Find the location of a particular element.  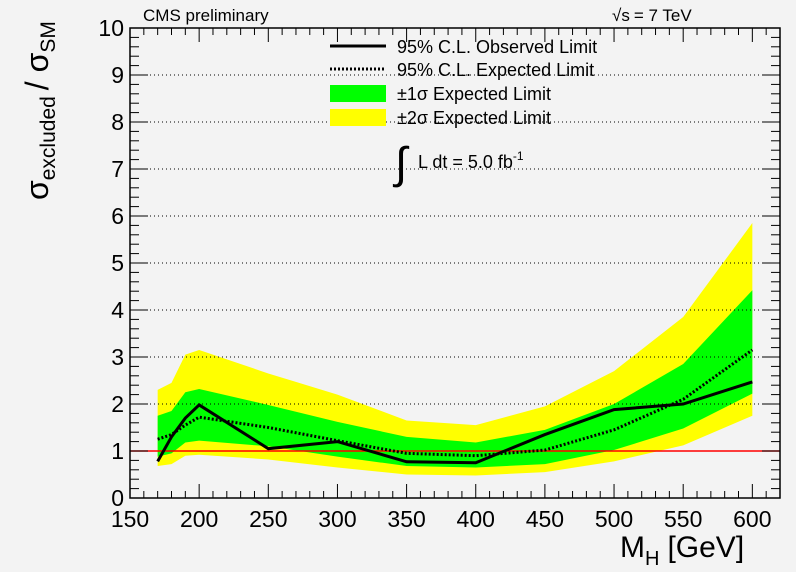

y-tick-label-7: 7 is located at coordinates (117, 169).